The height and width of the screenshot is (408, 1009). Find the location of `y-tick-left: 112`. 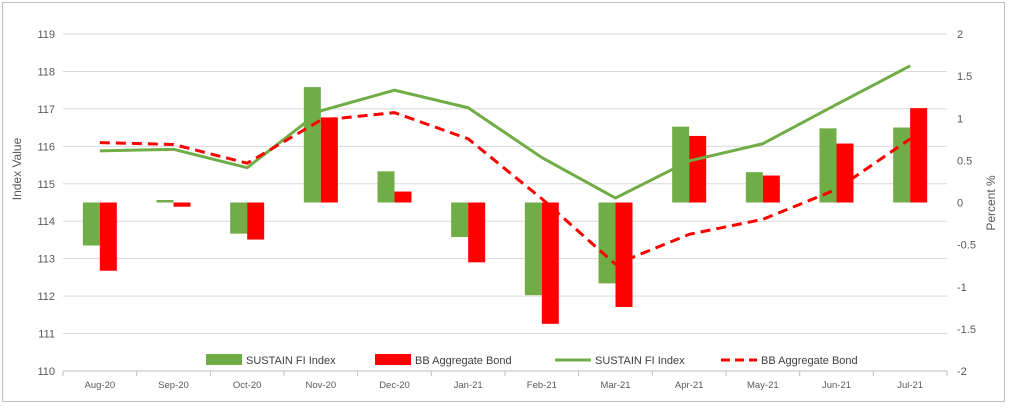

y-tick-left: 112 is located at coordinates (46, 297).